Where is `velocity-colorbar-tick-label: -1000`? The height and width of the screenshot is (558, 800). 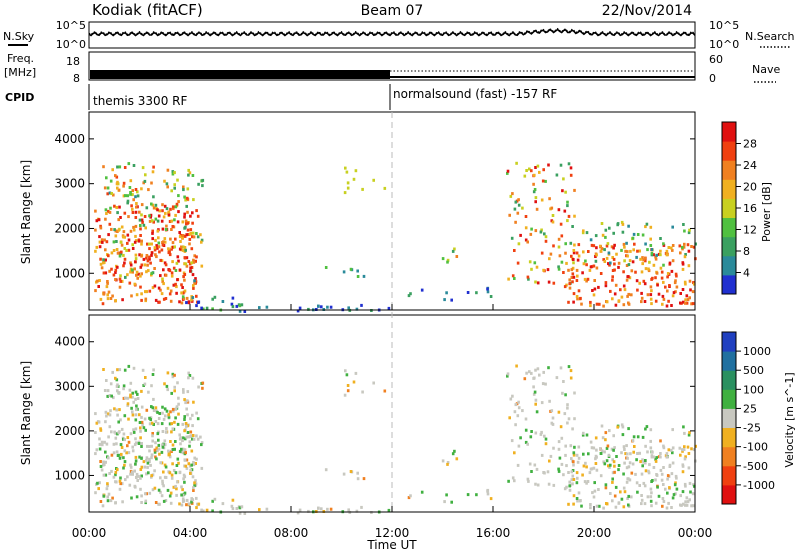 velocity-colorbar-tick-label: -1000 is located at coordinates (759, 485).